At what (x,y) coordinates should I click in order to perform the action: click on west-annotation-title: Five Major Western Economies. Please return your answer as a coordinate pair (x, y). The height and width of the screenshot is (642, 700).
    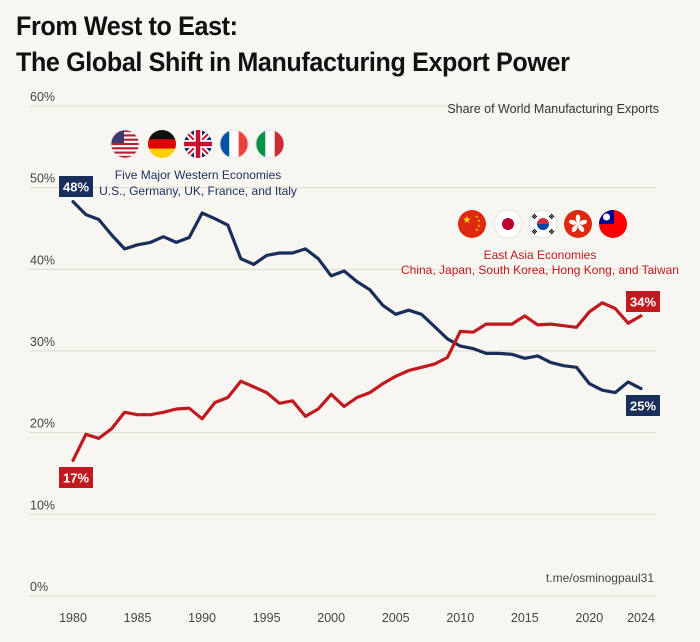
    Looking at the image, I should click on (198, 175).